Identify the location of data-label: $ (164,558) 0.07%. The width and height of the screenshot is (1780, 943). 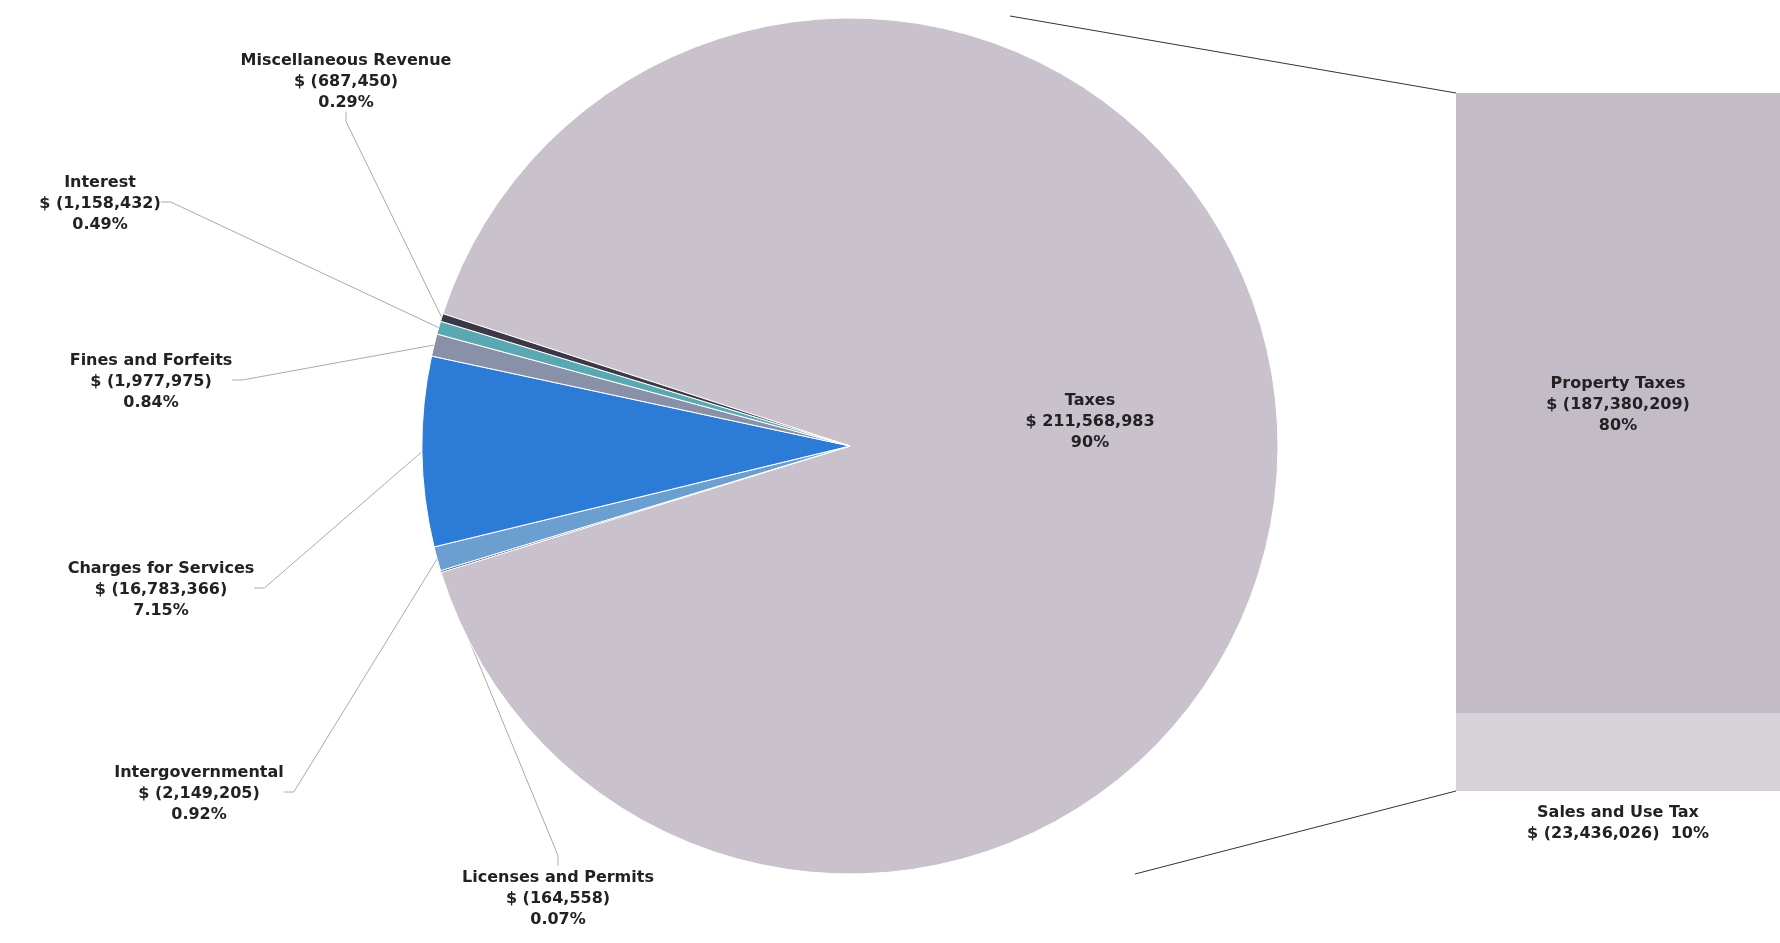
(558, 907).